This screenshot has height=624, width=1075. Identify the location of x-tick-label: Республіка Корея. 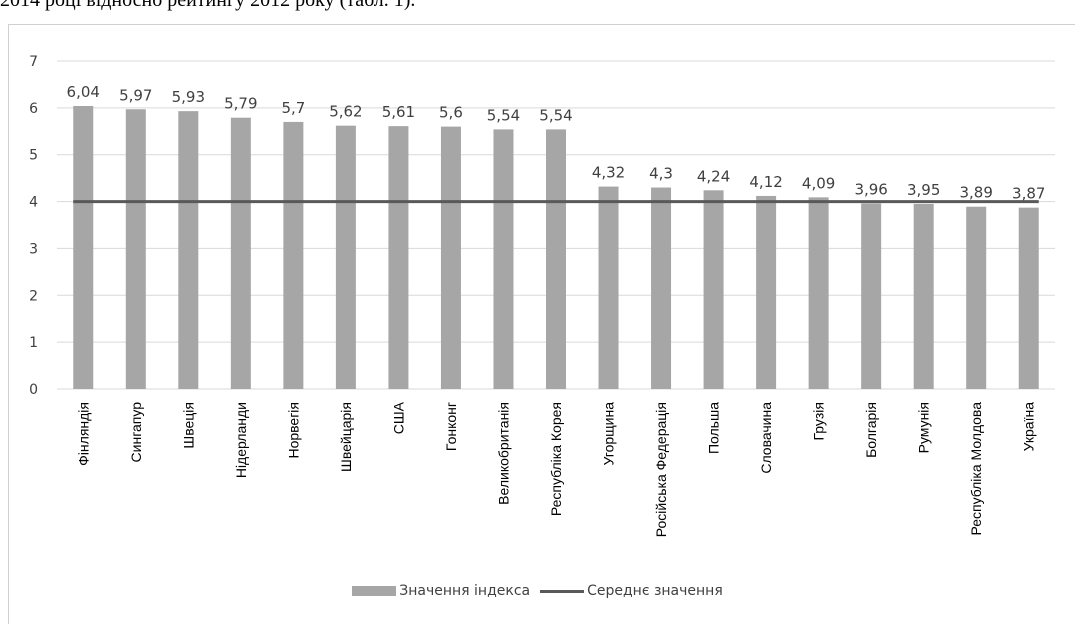
(556, 459).